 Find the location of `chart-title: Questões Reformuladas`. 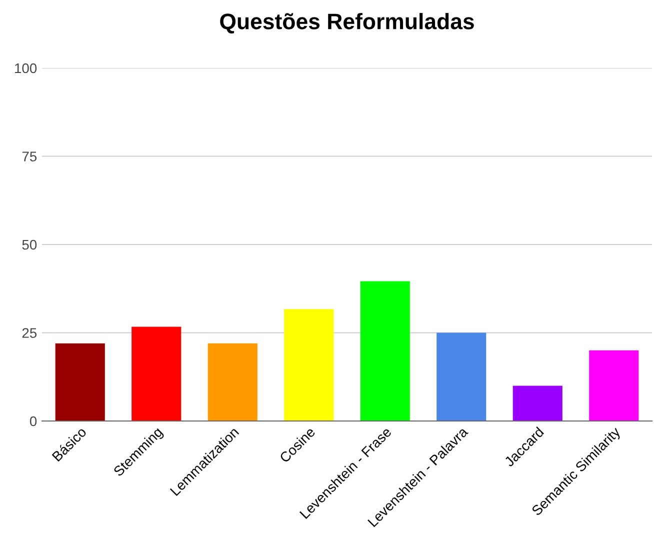

chart-title: Questões Reformuladas is located at coordinates (347, 23).